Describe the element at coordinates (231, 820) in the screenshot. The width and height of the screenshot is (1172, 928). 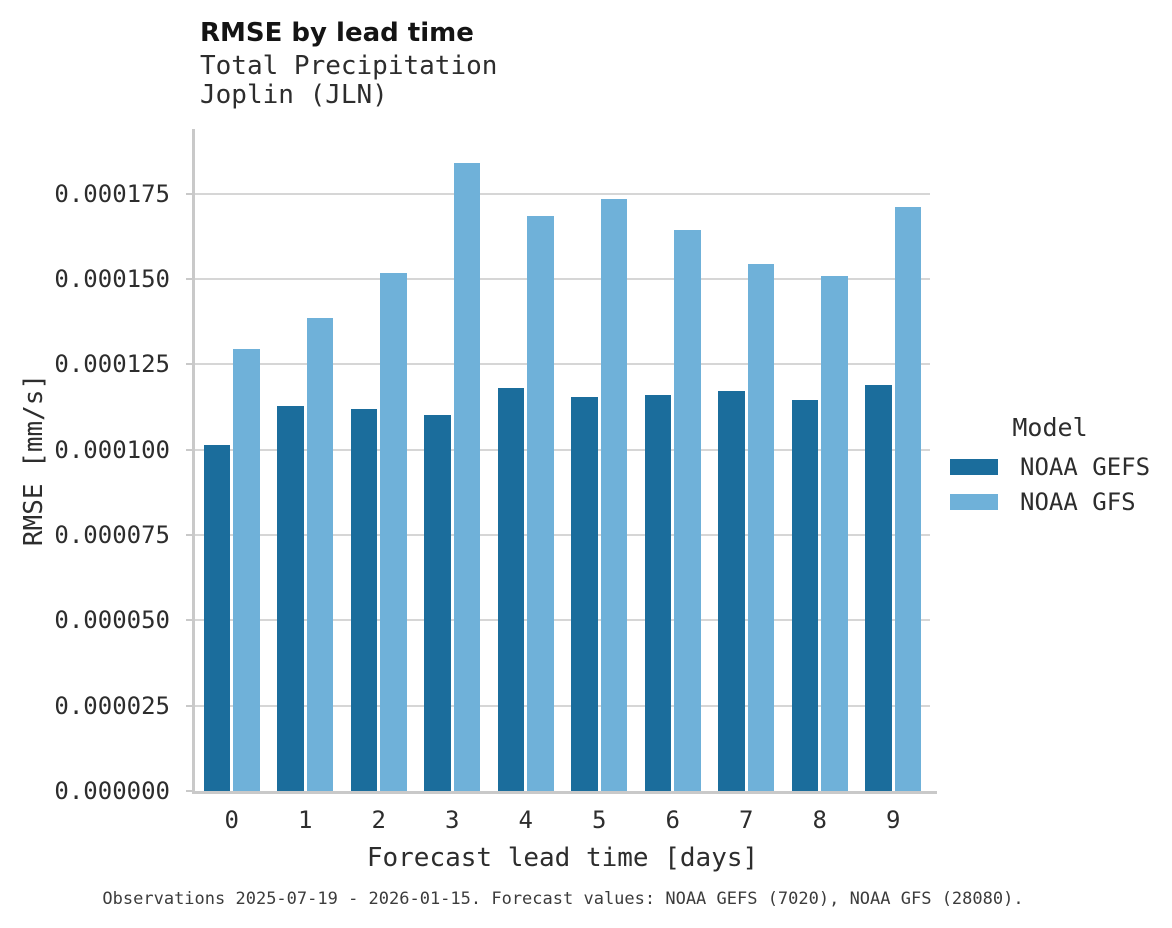
I see `x-tick-label-0: 0` at that location.